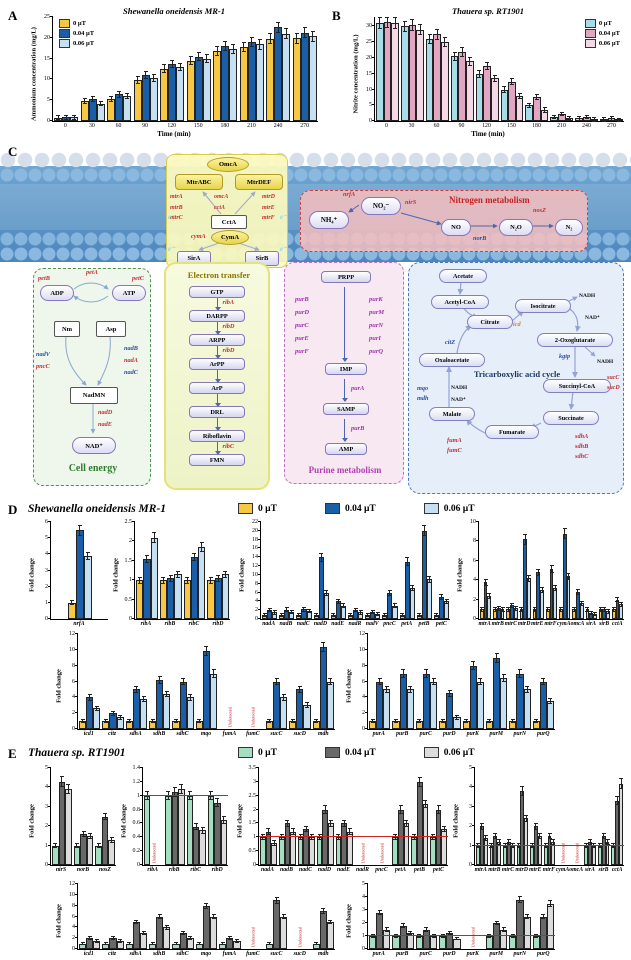 This screenshot has width=631, height=960. What do you see at coordinates (591, 624) in the screenshot?
I see `x-tick-label: sirA` at bounding box center [591, 624].